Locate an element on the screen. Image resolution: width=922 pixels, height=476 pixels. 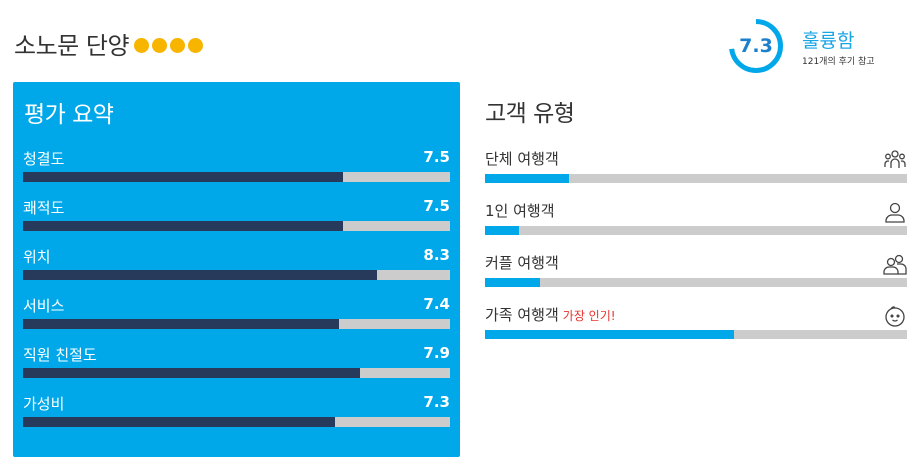
hotel-name: 소노문 단양 is located at coordinates (72, 46).